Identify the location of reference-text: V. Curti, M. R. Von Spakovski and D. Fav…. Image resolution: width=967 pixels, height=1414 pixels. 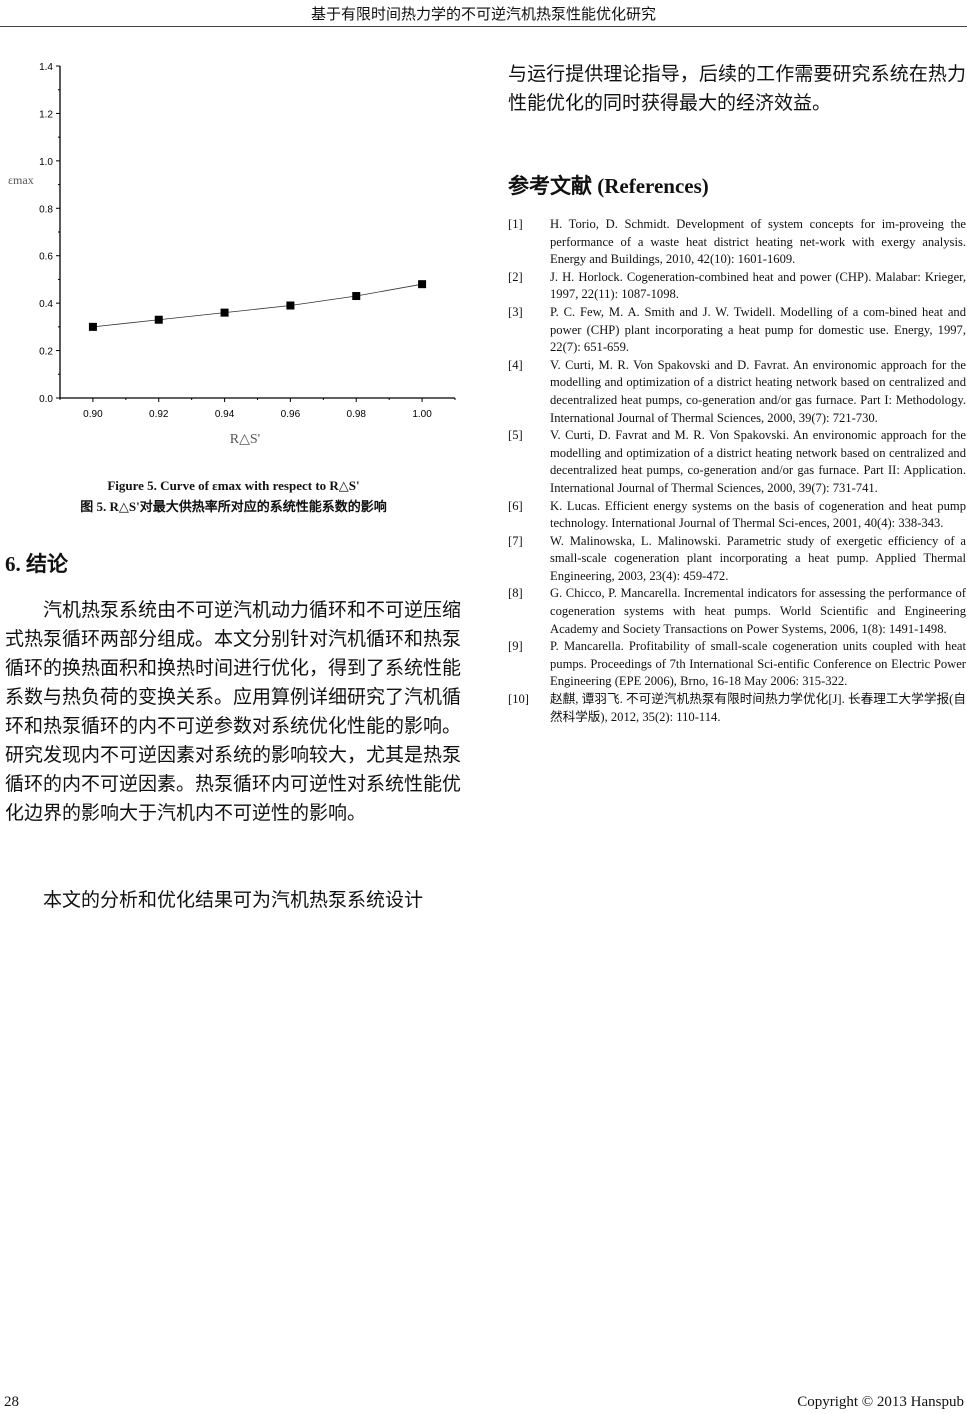
(758, 391).